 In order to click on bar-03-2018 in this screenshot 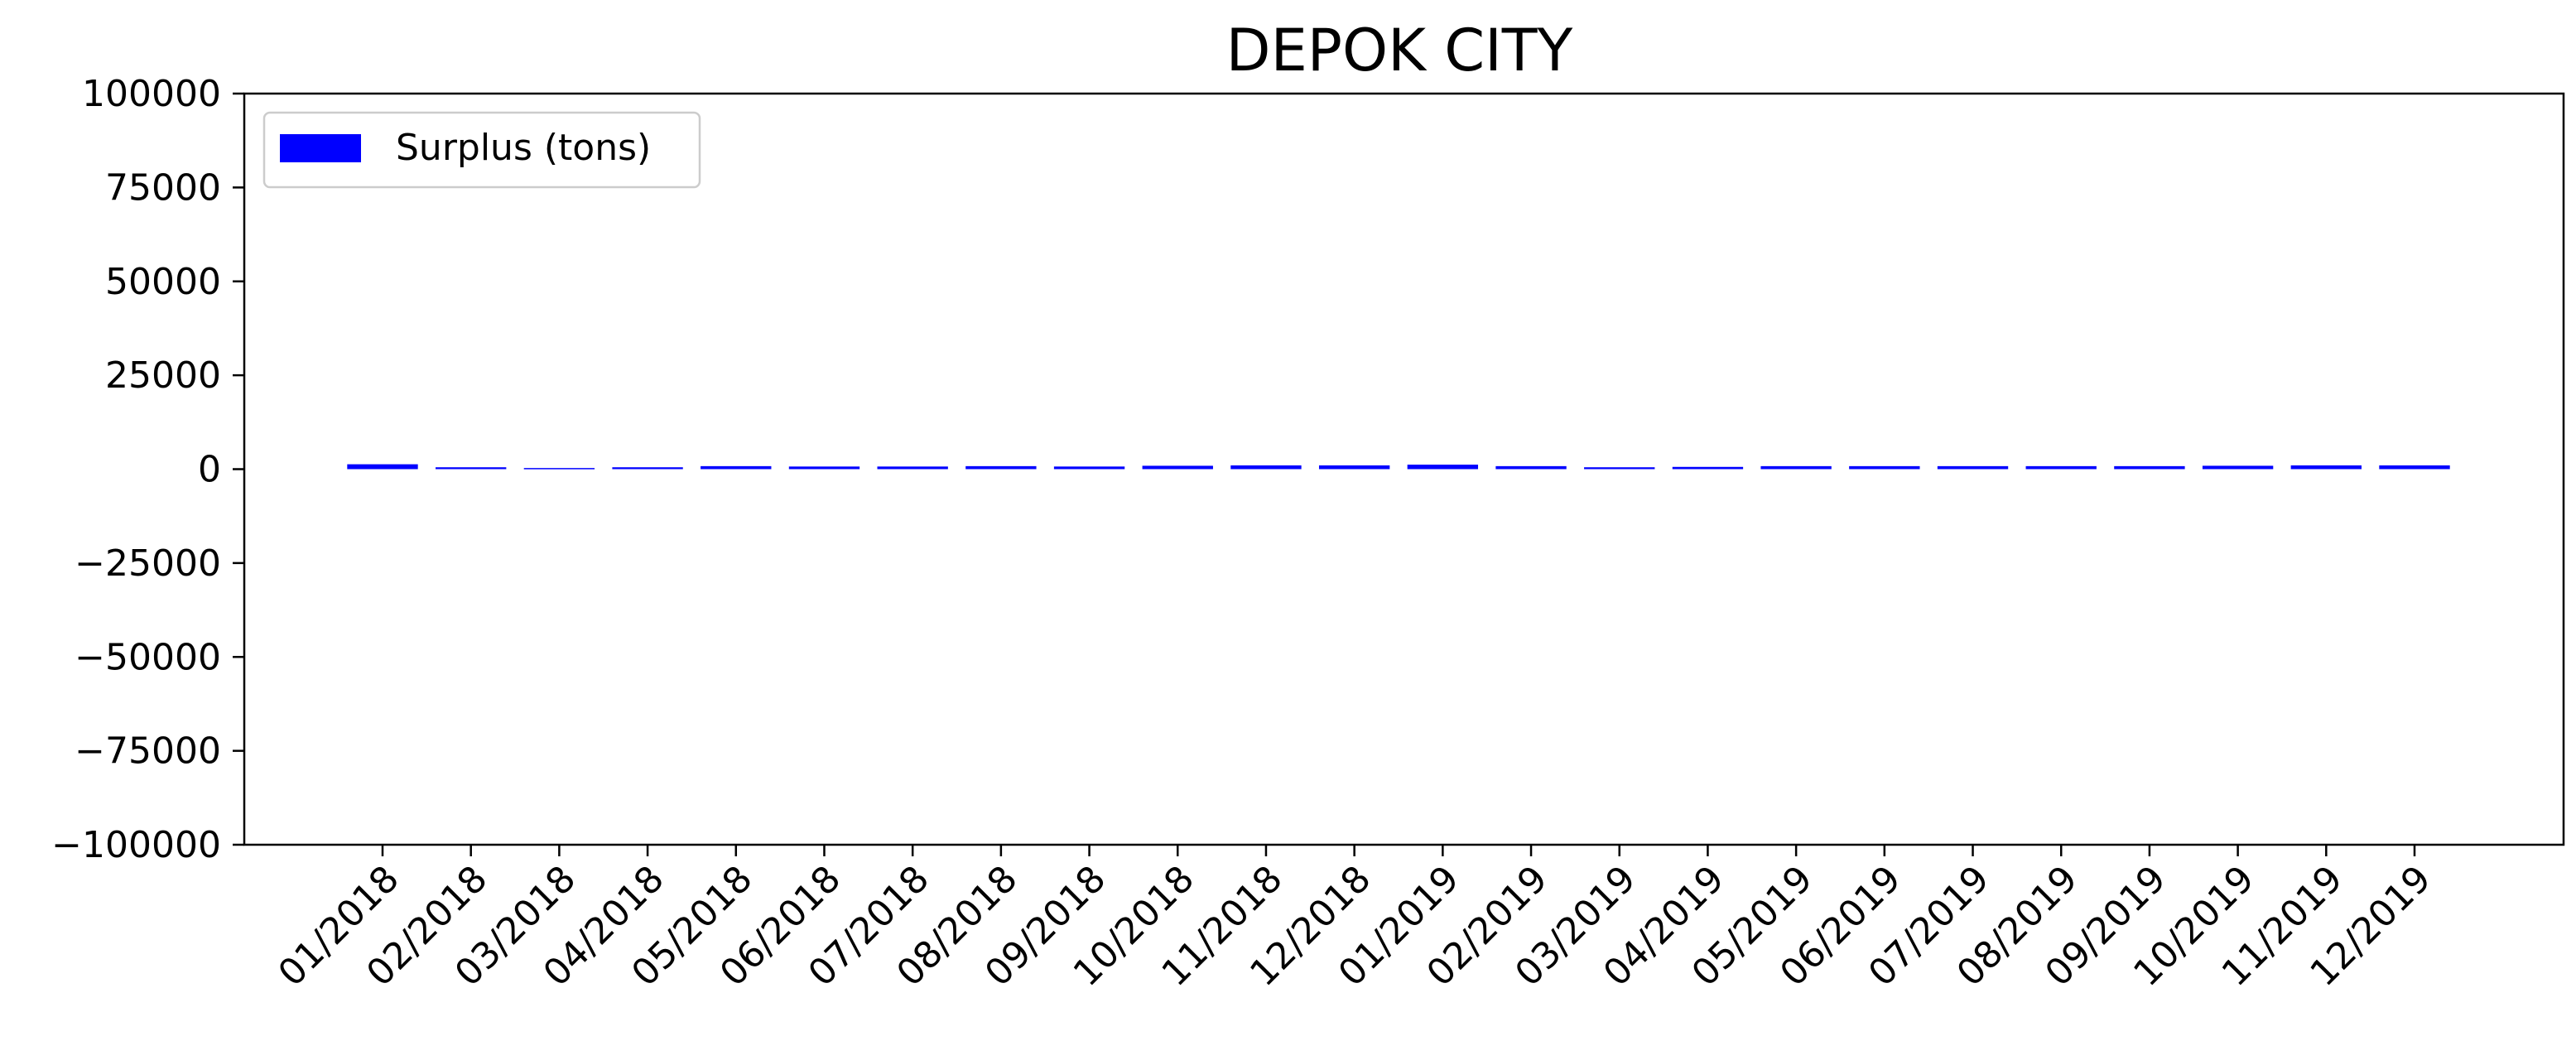, I will do `click(559, 469)`.